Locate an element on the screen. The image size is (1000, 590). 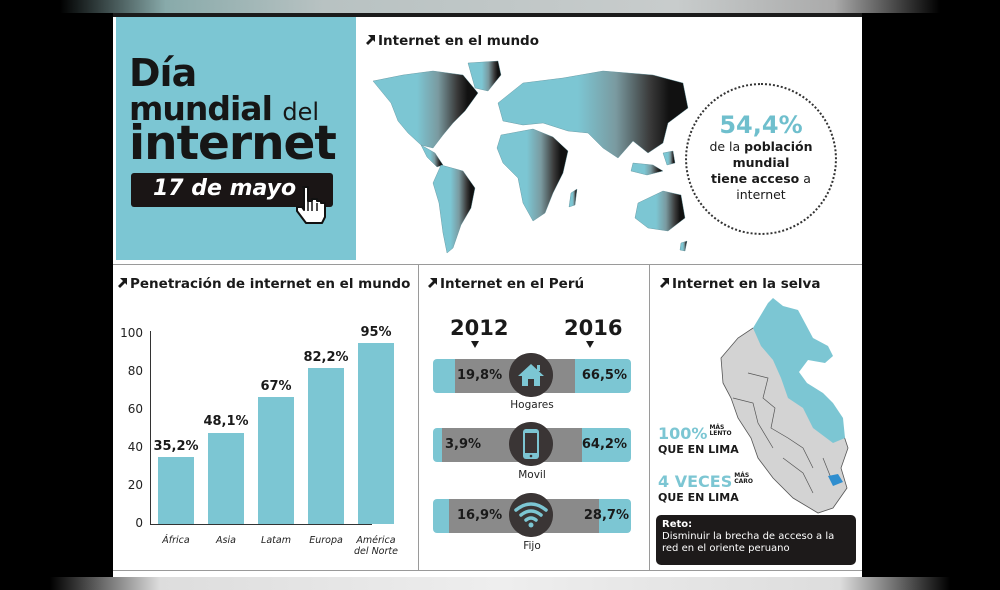
bar-europa is located at coordinates (326, 446).